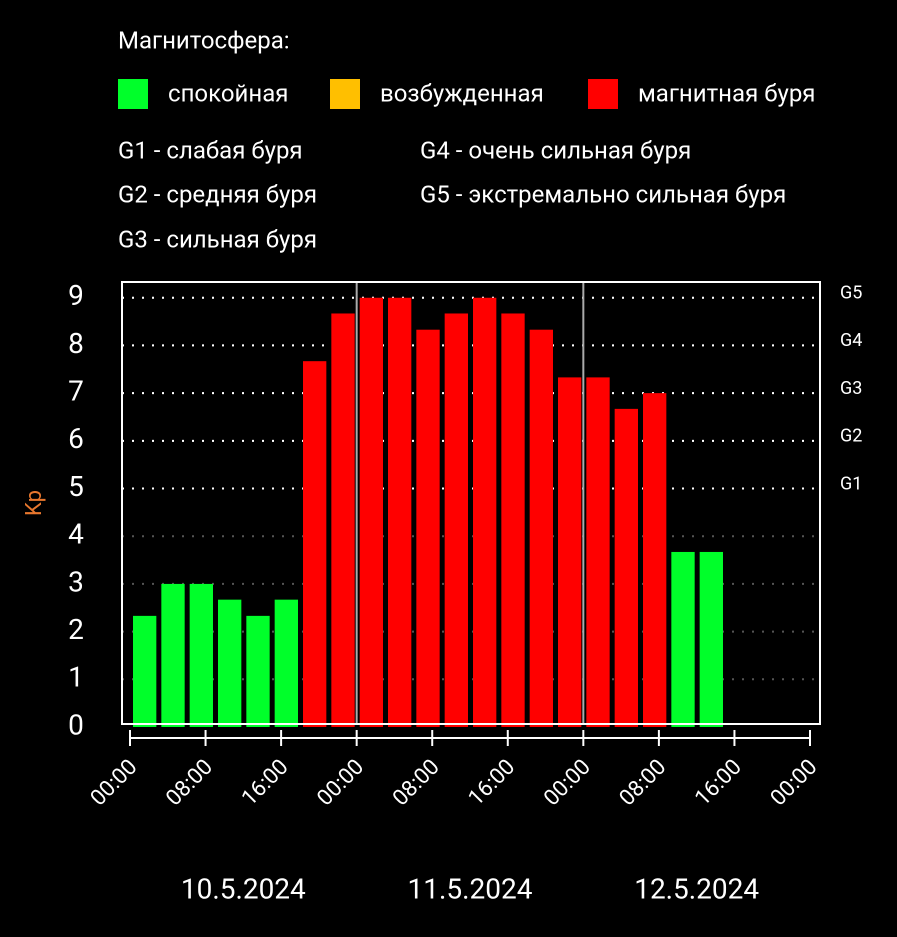 This screenshot has height=937, width=897. What do you see at coordinates (851, 388) in the screenshot?
I see `storm-label: G3` at bounding box center [851, 388].